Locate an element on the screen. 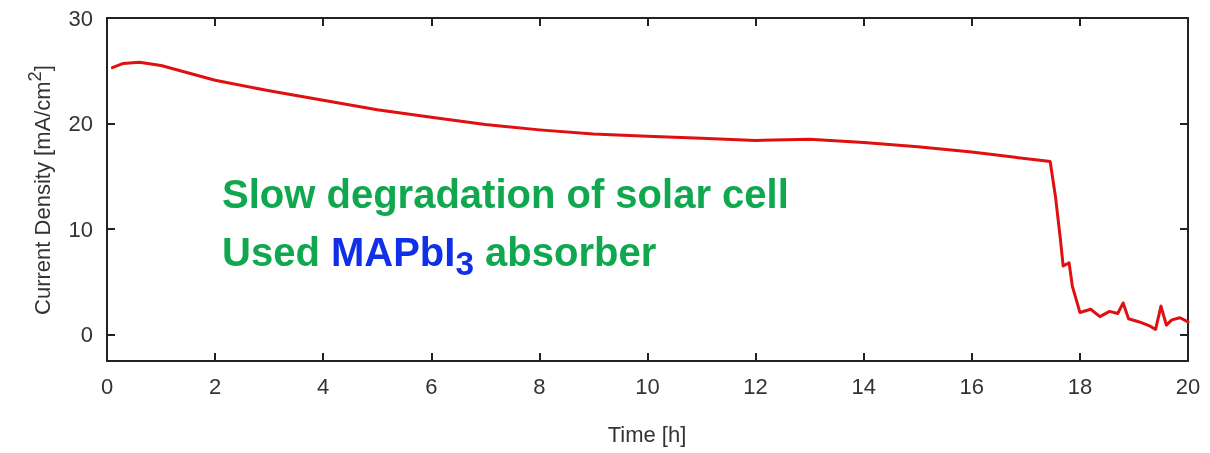 The height and width of the screenshot is (453, 1210). y-tick-label: 10 is located at coordinates (80, 229).